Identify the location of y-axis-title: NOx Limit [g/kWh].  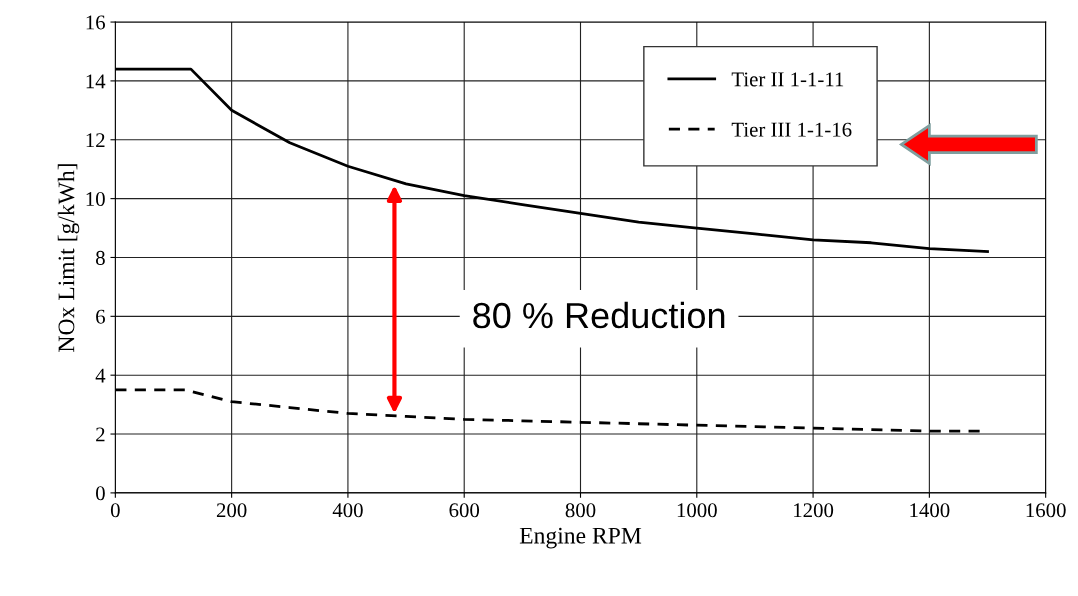
(68, 258).